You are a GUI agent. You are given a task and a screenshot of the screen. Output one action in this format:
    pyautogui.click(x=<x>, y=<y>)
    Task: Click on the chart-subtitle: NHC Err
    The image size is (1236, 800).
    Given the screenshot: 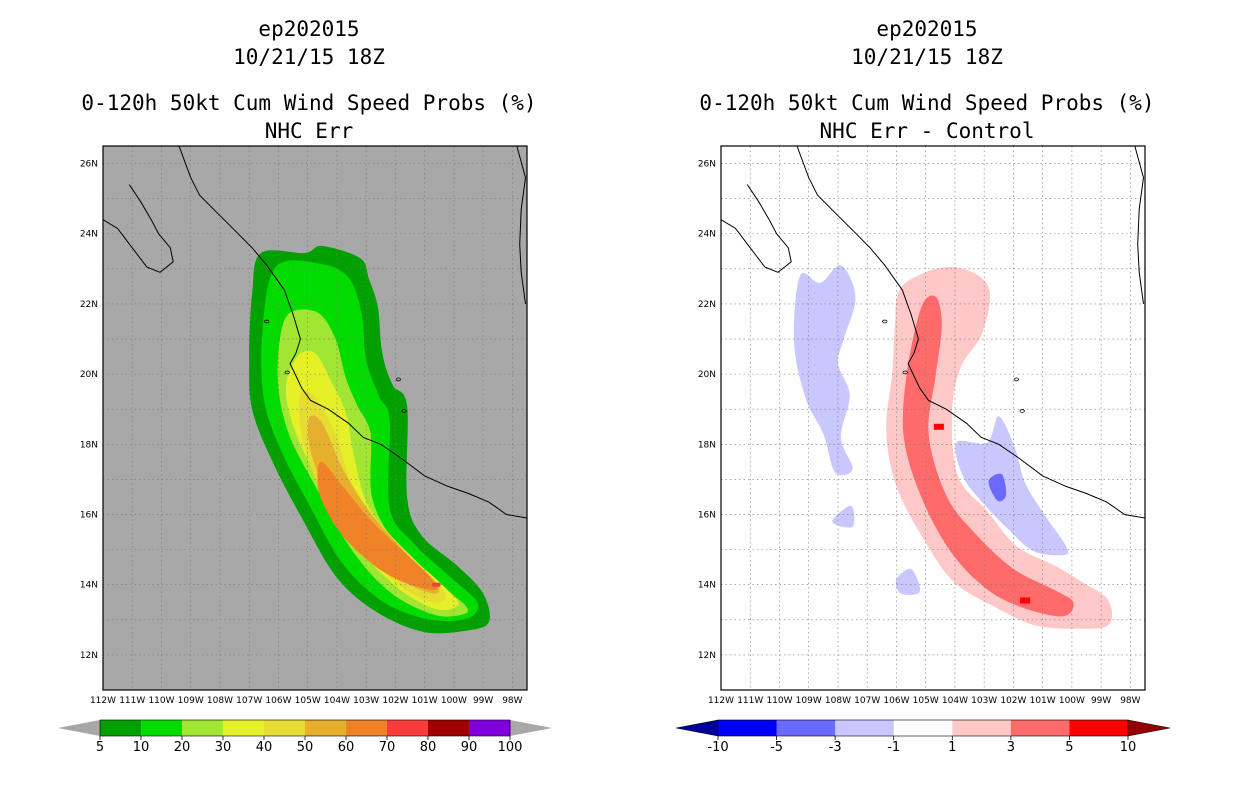 What is the action you would take?
    pyautogui.click(x=309, y=131)
    